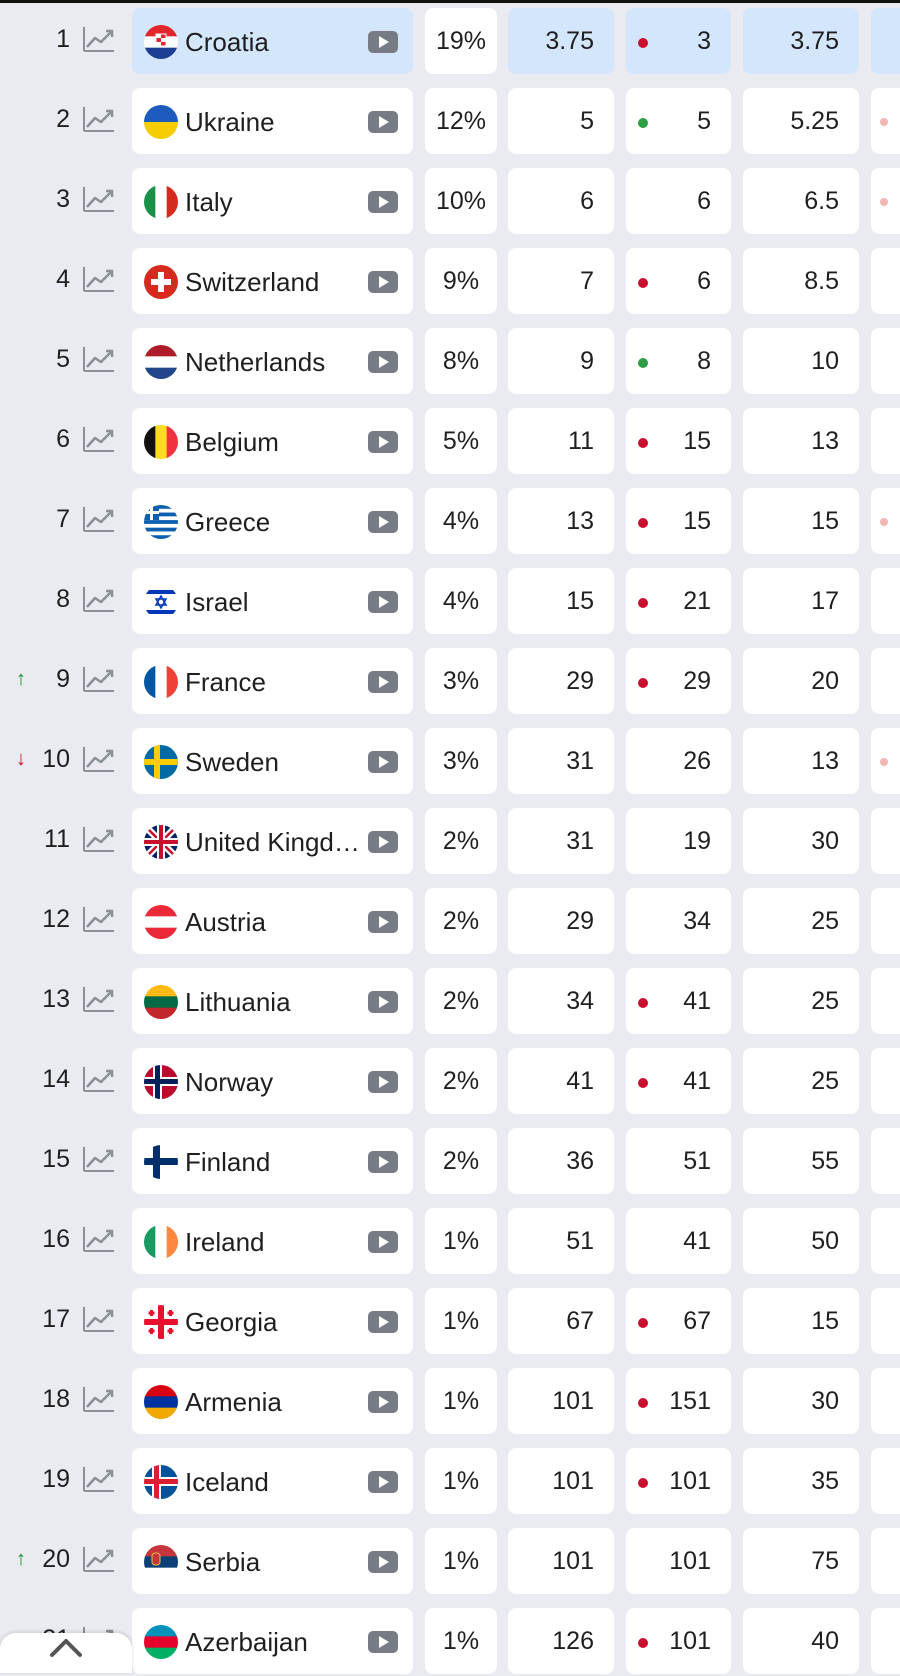 This screenshot has width=900, height=1676. I want to click on odds-cell-1: 67, so click(561, 1321).